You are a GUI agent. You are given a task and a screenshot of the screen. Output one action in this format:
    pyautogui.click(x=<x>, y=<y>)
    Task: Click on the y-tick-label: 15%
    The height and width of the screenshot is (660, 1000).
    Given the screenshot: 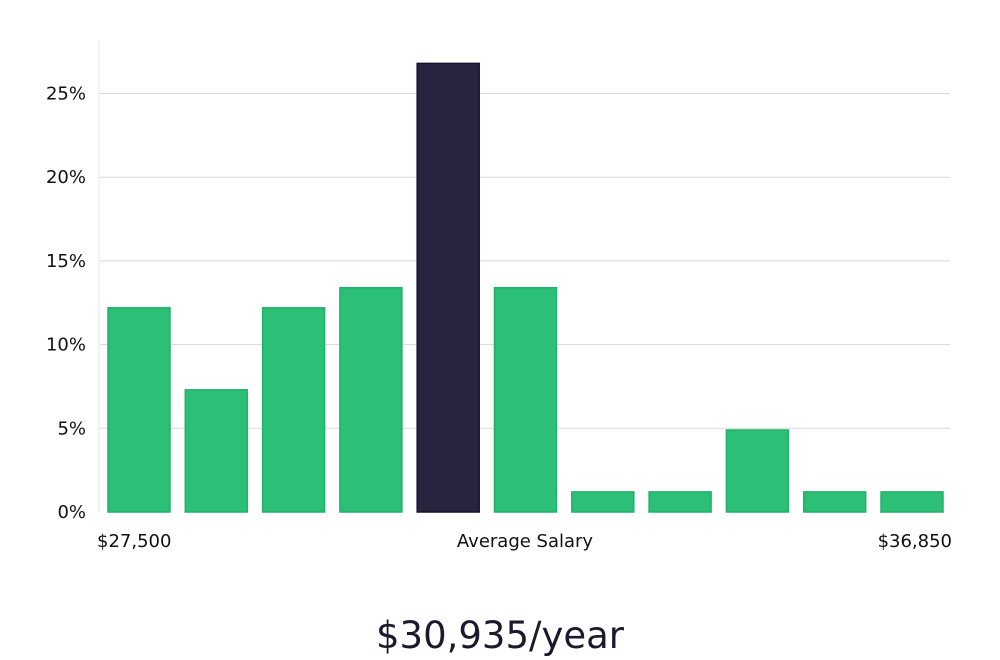 What is the action you would take?
    pyautogui.click(x=66, y=261)
    